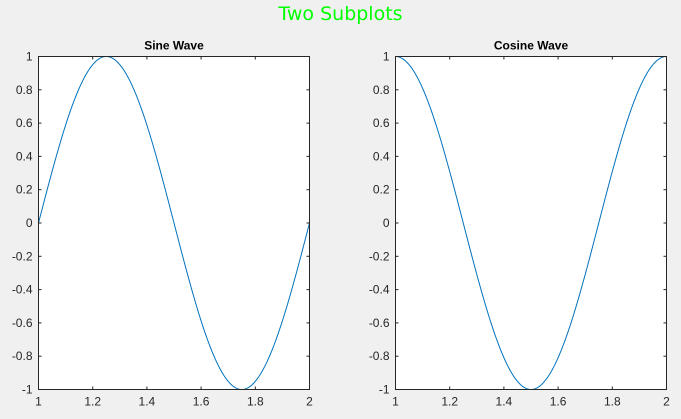  Describe the element at coordinates (531, 46) in the screenshot. I see `cosine-wave-title: Cosine Wave` at that location.